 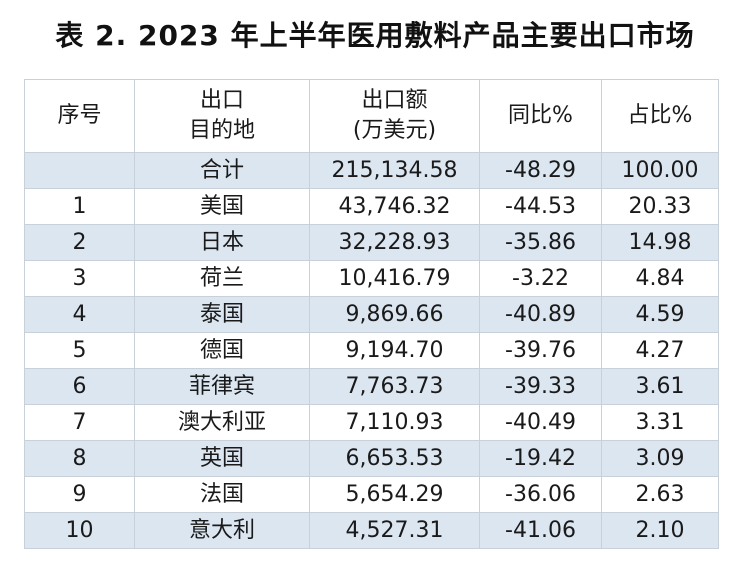 What do you see at coordinates (394, 130) in the screenshot?
I see `header-export-amount-line2: (万美元)` at bounding box center [394, 130].